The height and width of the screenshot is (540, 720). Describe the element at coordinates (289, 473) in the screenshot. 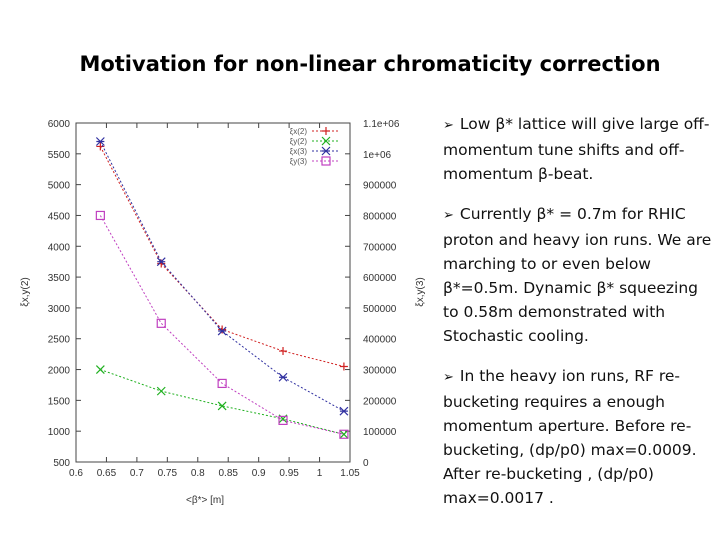

I see `x-tick-label: 0.95` at that location.